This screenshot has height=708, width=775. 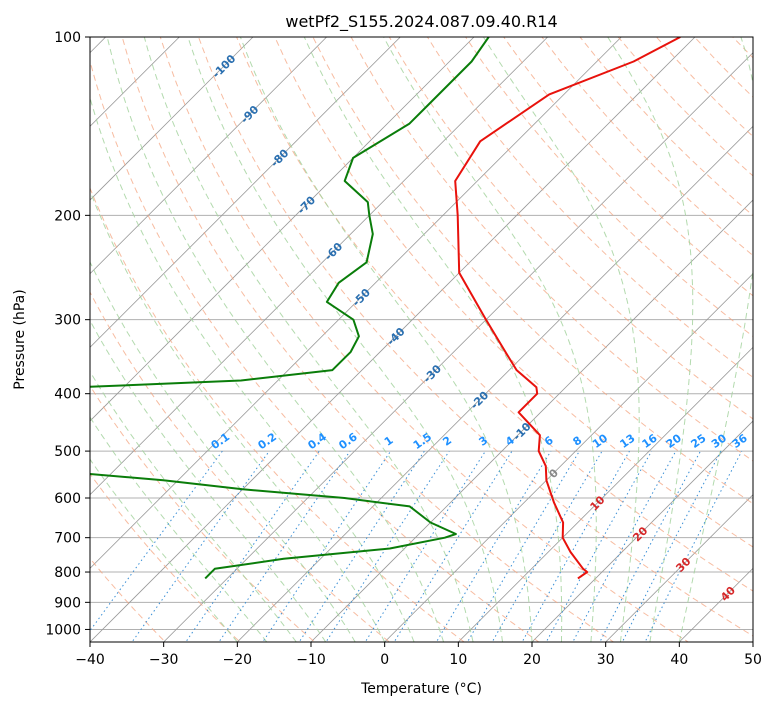 I want to click on y-tick-label: 500, so click(x=67, y=452).